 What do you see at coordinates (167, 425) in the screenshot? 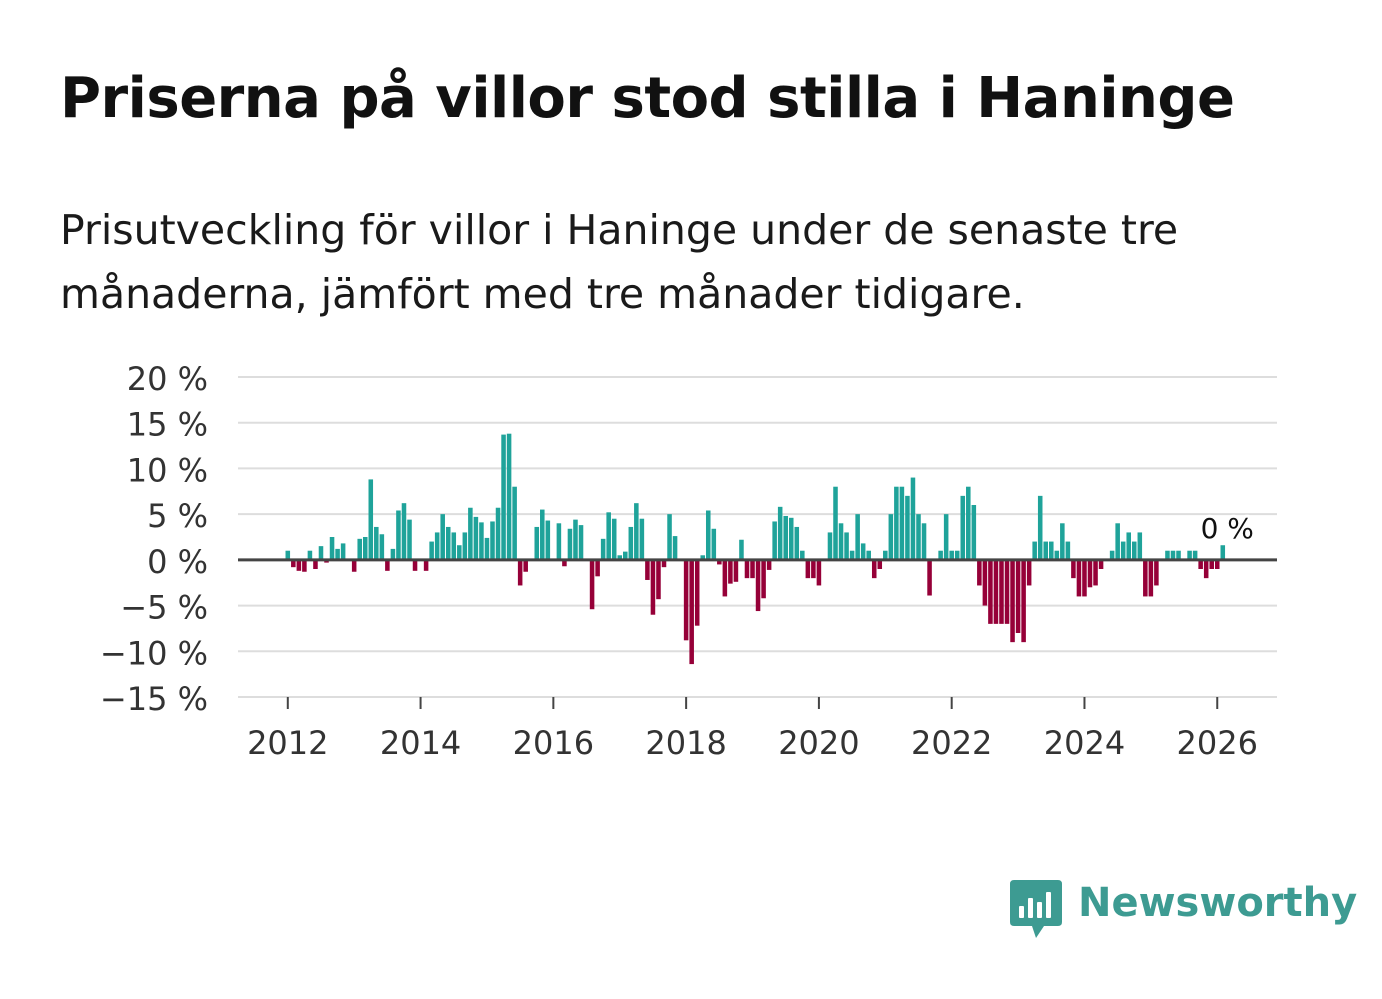
I see `y-tick-label: 15 %` at bounding box center [167, 425].